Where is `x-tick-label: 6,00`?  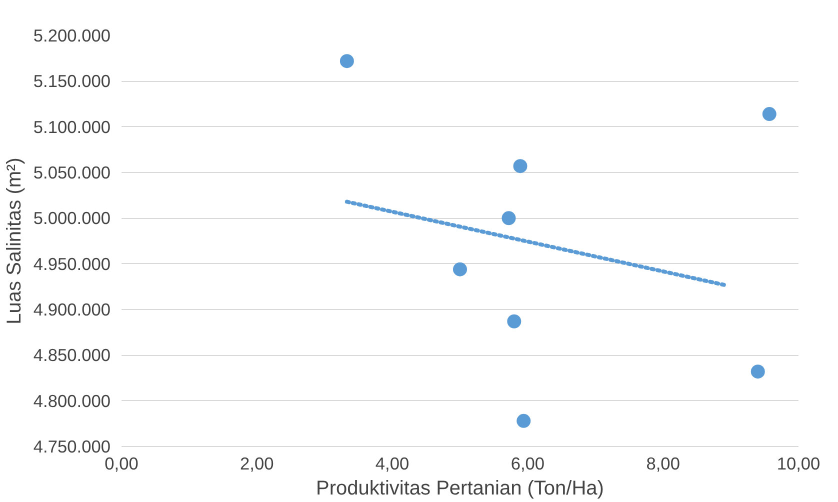
x-tick-label: 6,00 is located at coordinates (527, 464).